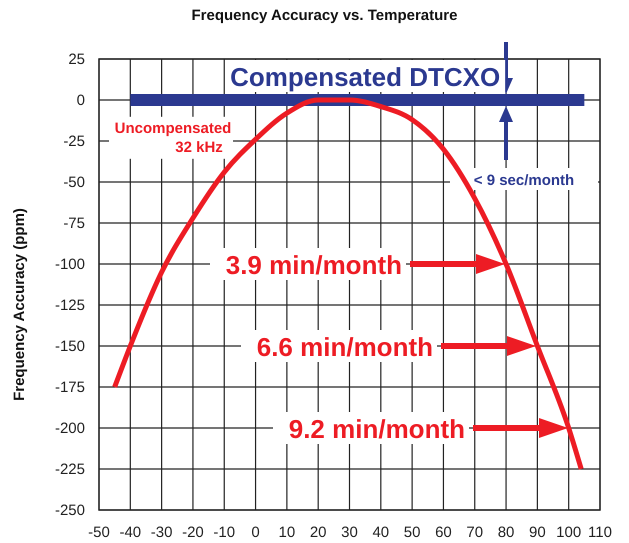  What do you see at coordinates (569, 532) in the screenshot?
I see `x-tick-label: 100` at bounding box center [569, 532].